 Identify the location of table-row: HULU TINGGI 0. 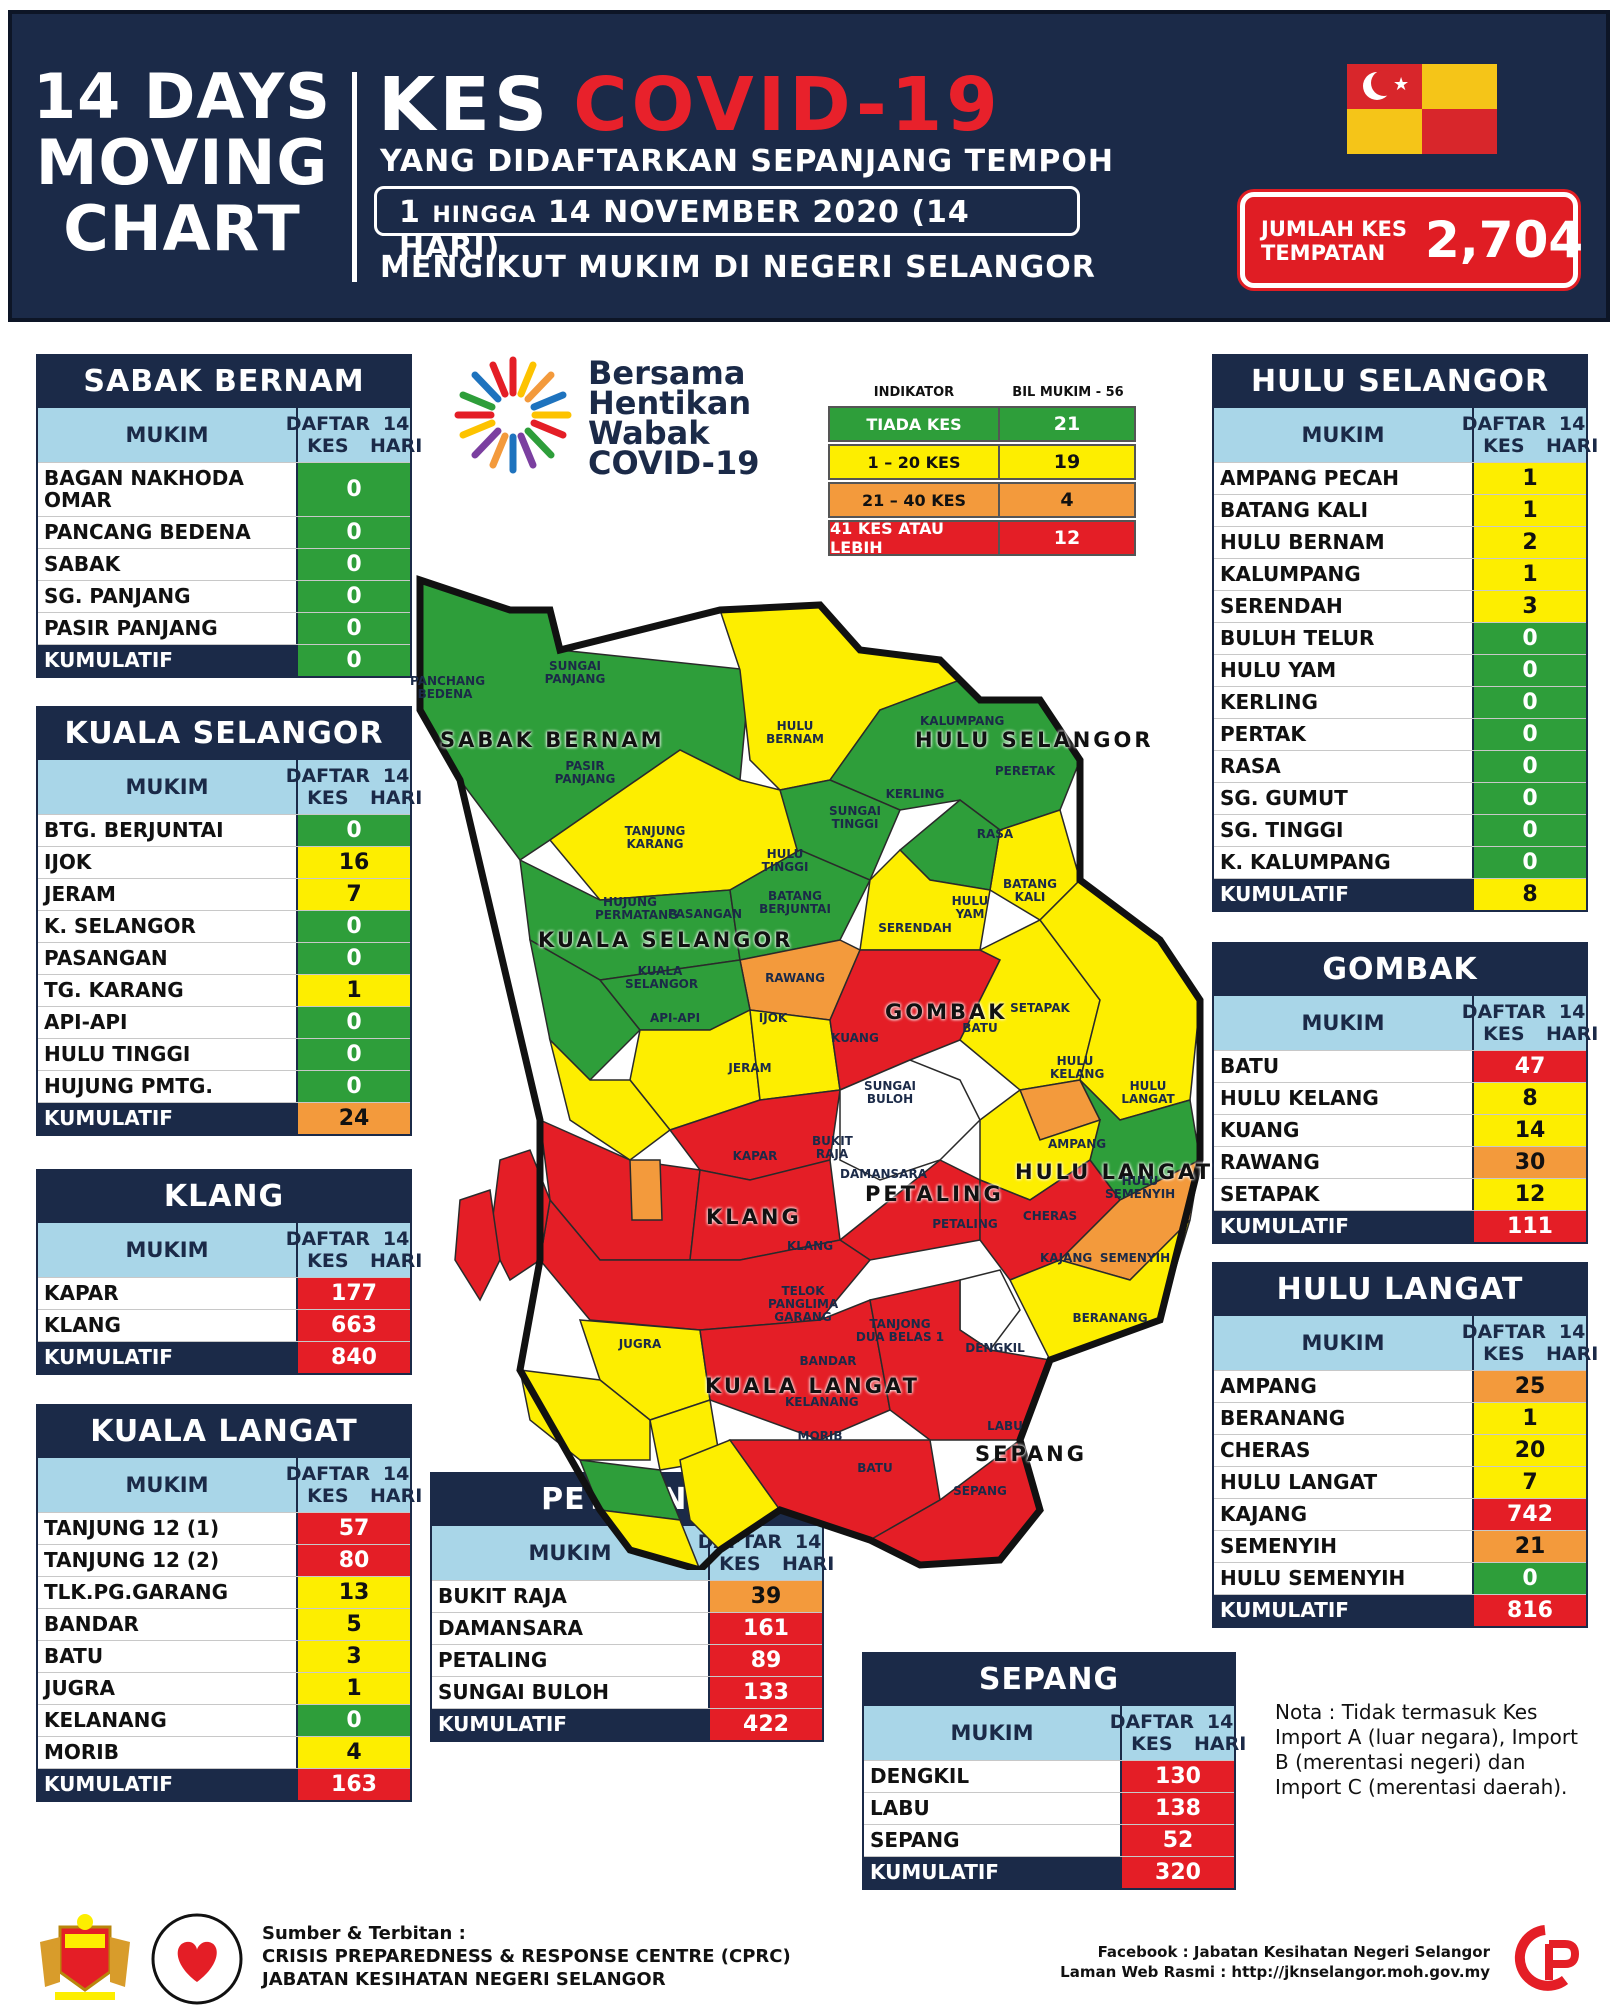
(224, 1054).